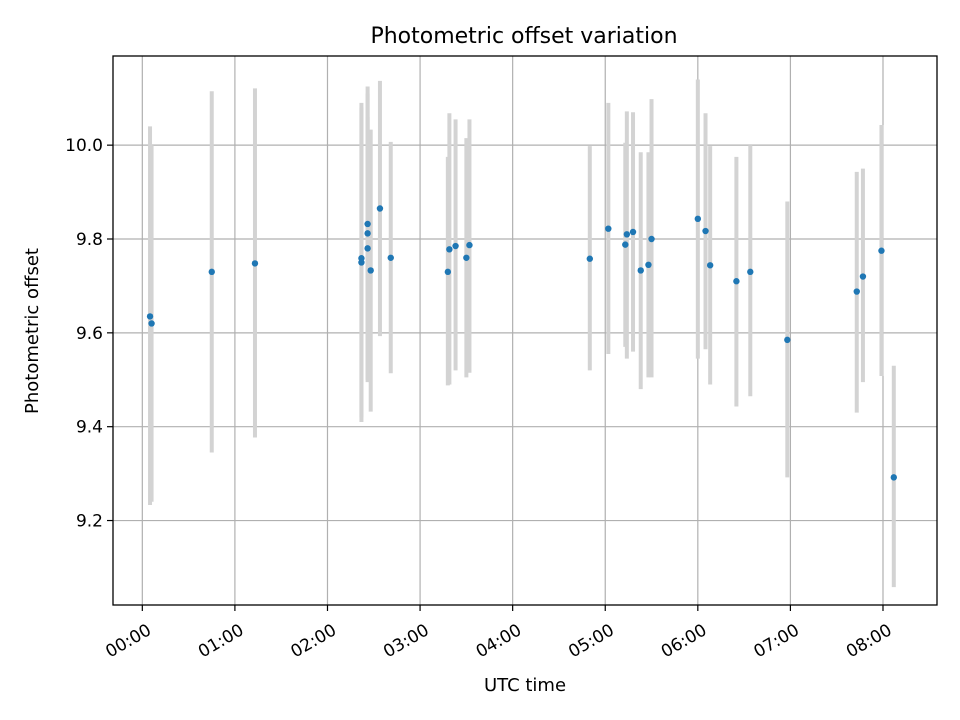 Image resolution: width=960 pixels, height=720 pixels. Describe the element at coordinates (89, 334) in the screenshot. I see `y-tick-label: 9.6` at that location.